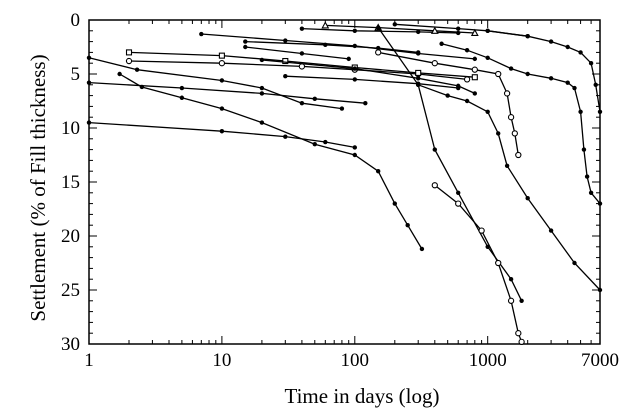 The width and height of the screenshot is (633, 410). What do you see at coordinates (70, 344) in the screenshot?
I see `y-tick-label: 30` at bounding box center [70, 344].